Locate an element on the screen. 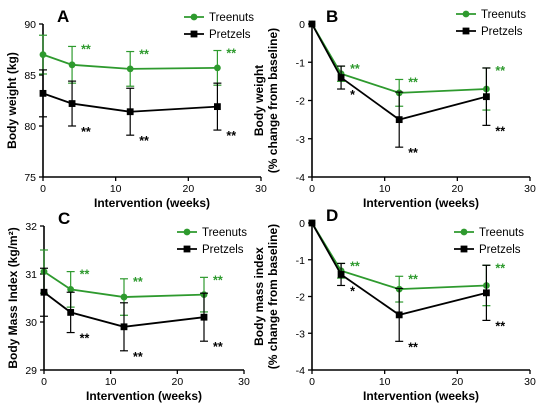 The height and width of the screenshot is (416, 550). panel-label: B is located at coordinates (332, 16).